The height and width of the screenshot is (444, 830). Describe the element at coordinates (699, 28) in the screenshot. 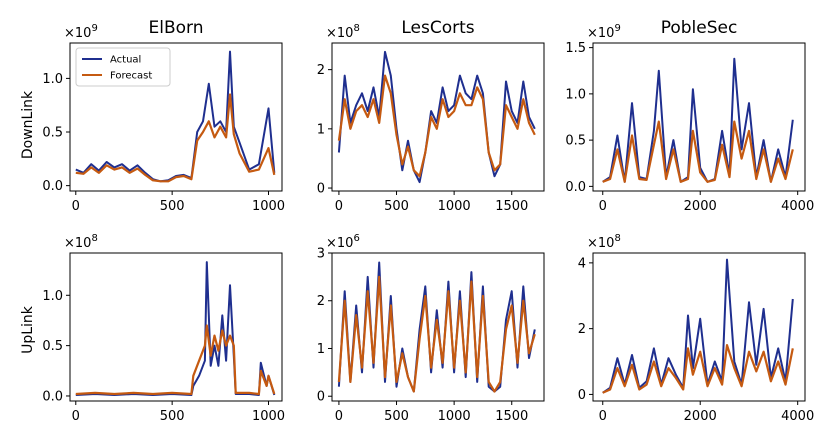

I see `panel-title: PobleSec` at that location.